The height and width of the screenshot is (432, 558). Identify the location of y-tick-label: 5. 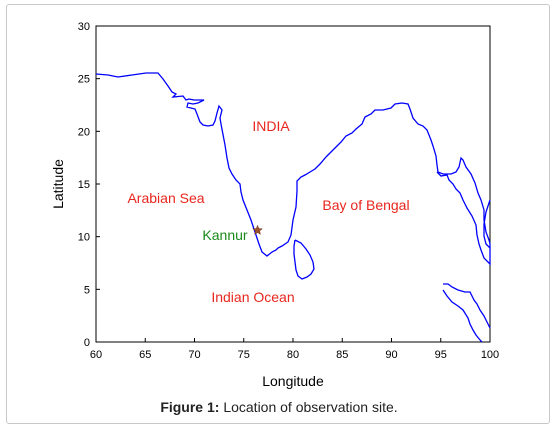
(87, 290).